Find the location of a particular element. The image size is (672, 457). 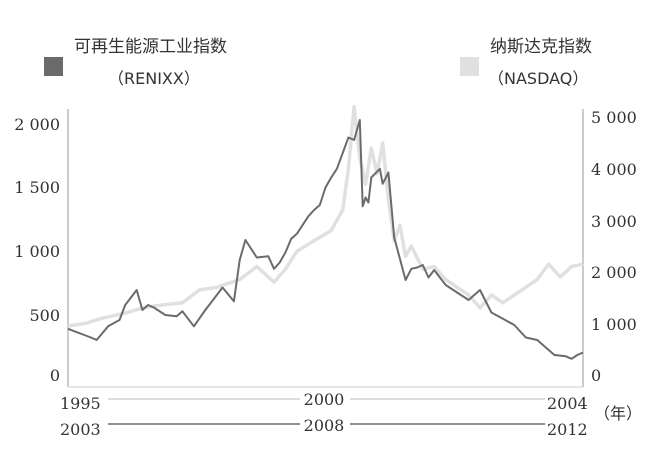

y-left-tick: 2 000 is located at coordinates (37, 124).